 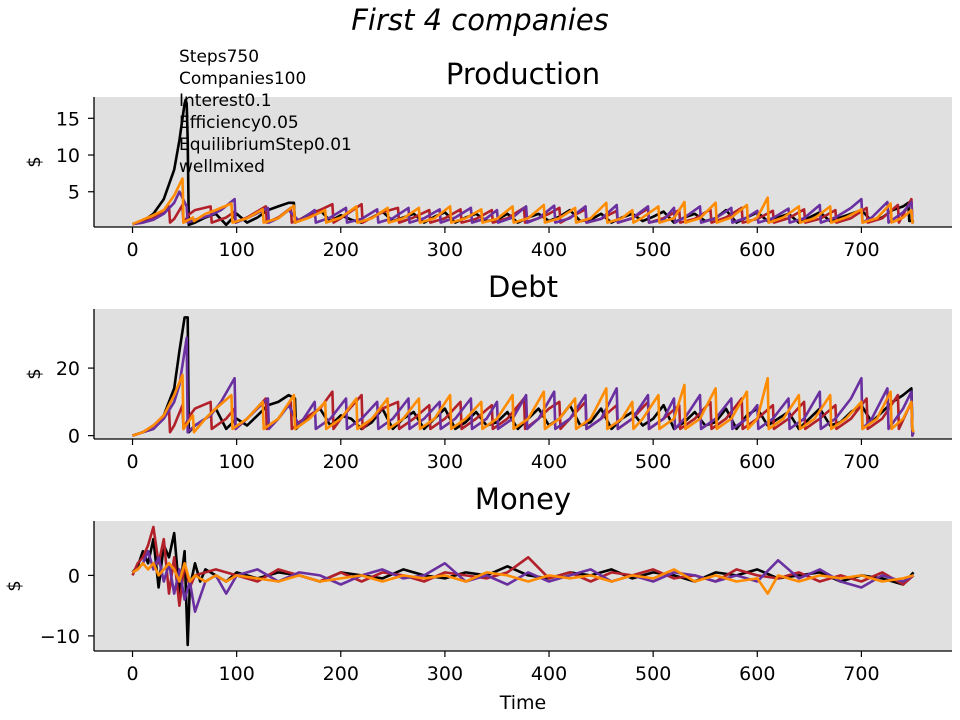 I want to click on xtick-label-debt: 300, so click(x=445, y=462).